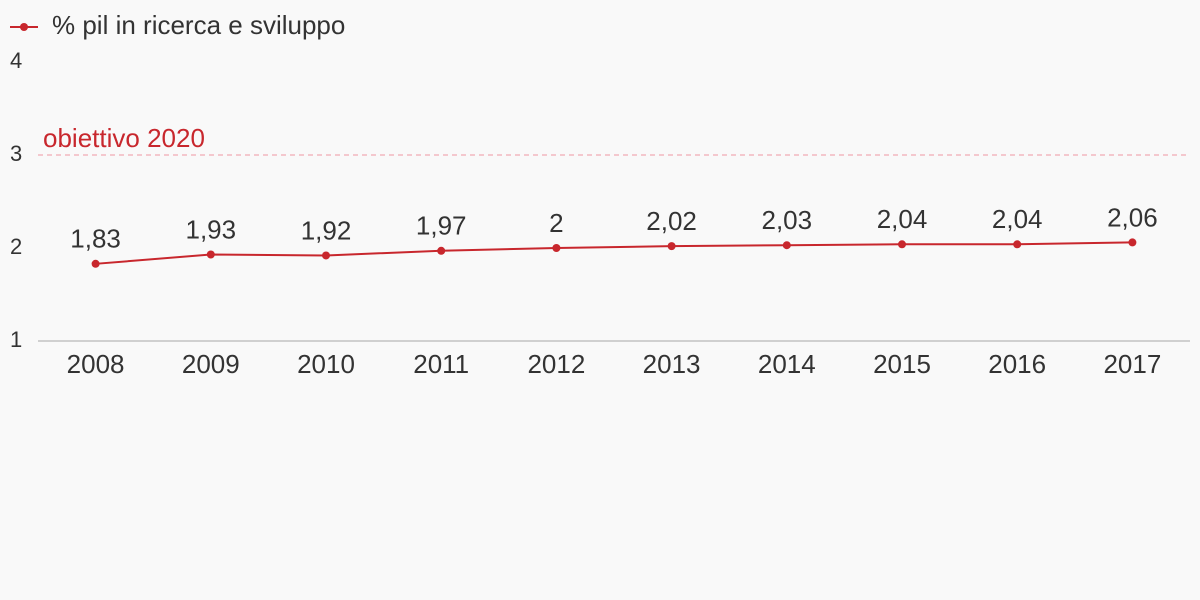 This screenshot has width=1200, height=600. I want to click on x-tick-label: 2010, so click(326, 364).